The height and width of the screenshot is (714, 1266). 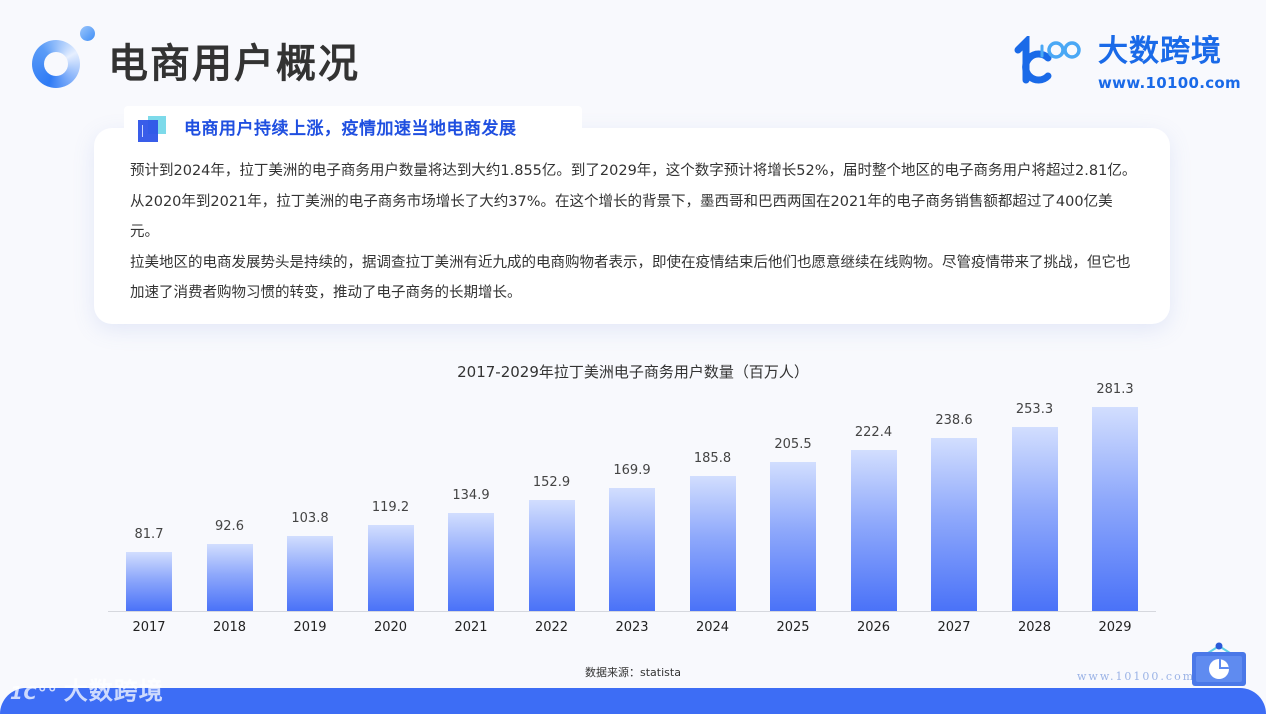 I want to click on brand-logo: 大数跨境 www.10100.com, so click(x=1127, y=64).